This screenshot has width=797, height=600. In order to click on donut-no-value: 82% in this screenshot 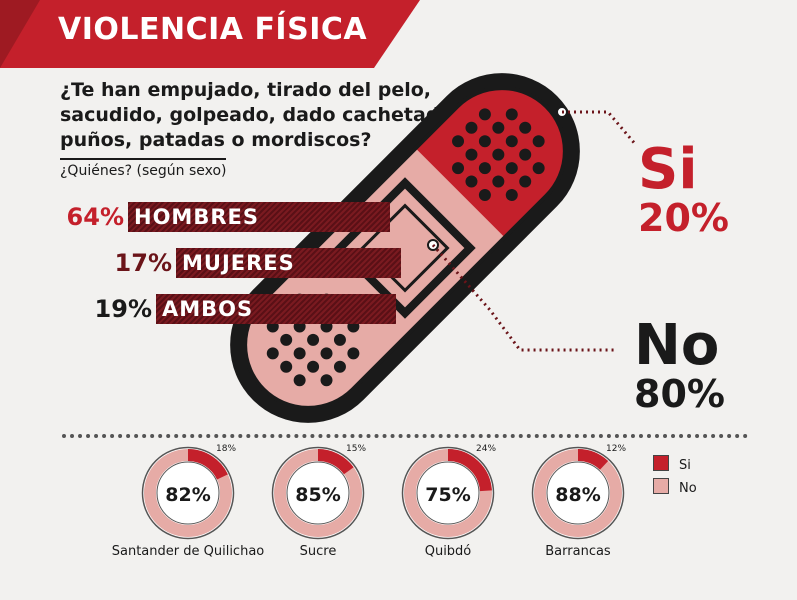, I will do `click(187, 495)`.